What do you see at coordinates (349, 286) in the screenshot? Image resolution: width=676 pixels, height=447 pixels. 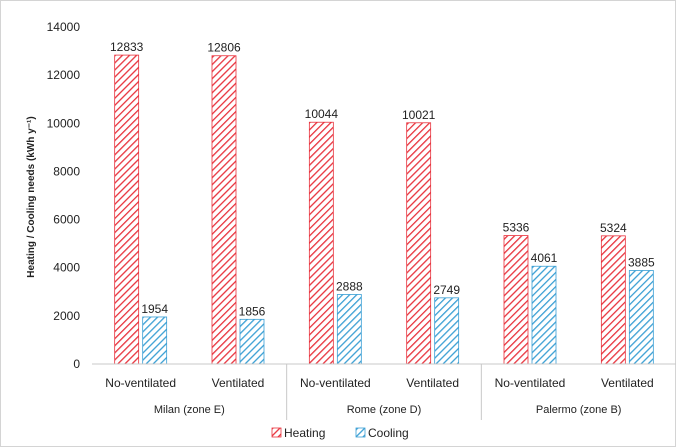 I see `value-label-cooling: 2888` at bounding box center [349, 286].